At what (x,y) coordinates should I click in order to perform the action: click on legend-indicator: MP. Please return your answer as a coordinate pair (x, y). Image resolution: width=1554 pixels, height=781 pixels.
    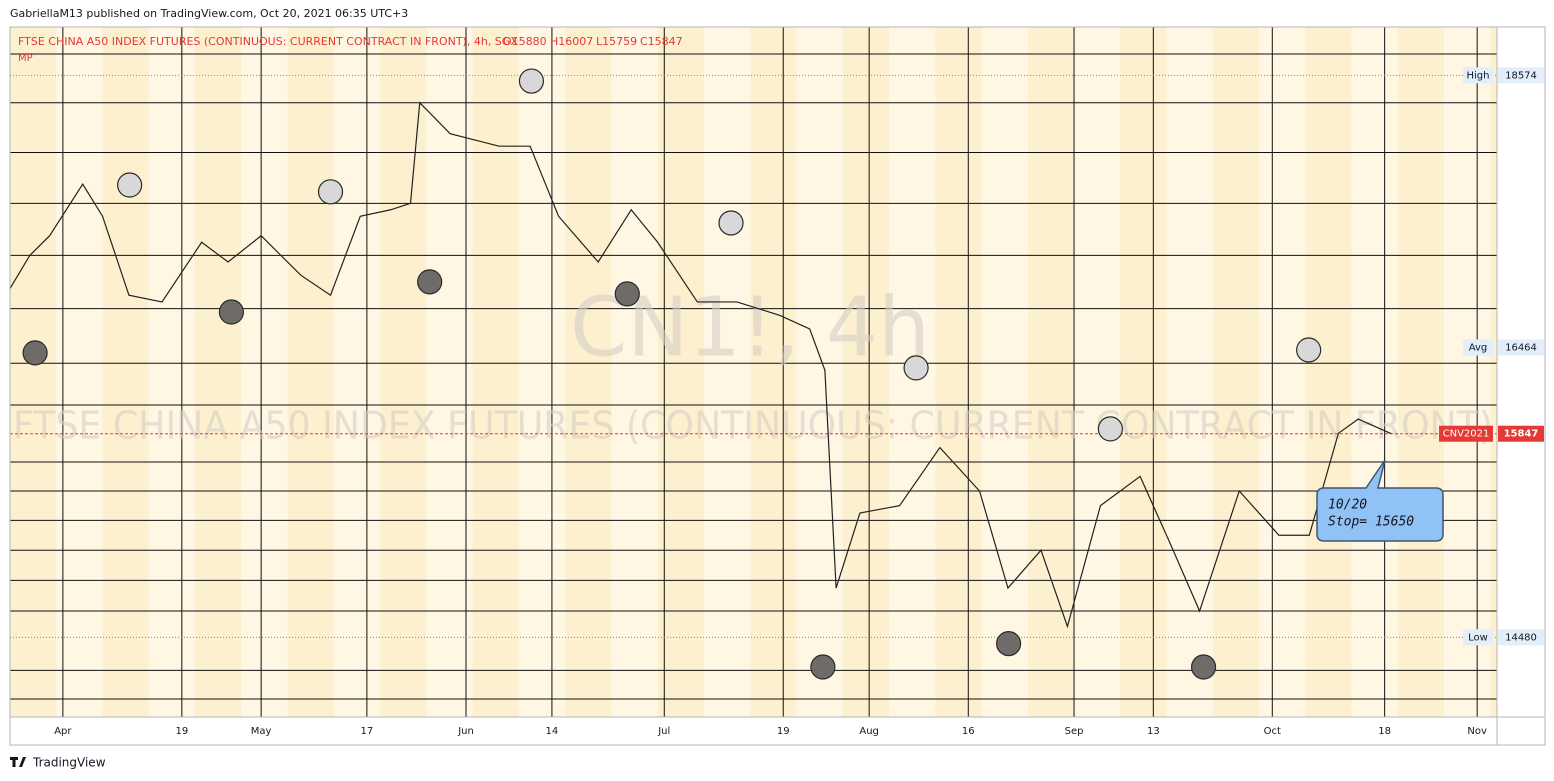
    Looking at the image, I should click on (25, 58).